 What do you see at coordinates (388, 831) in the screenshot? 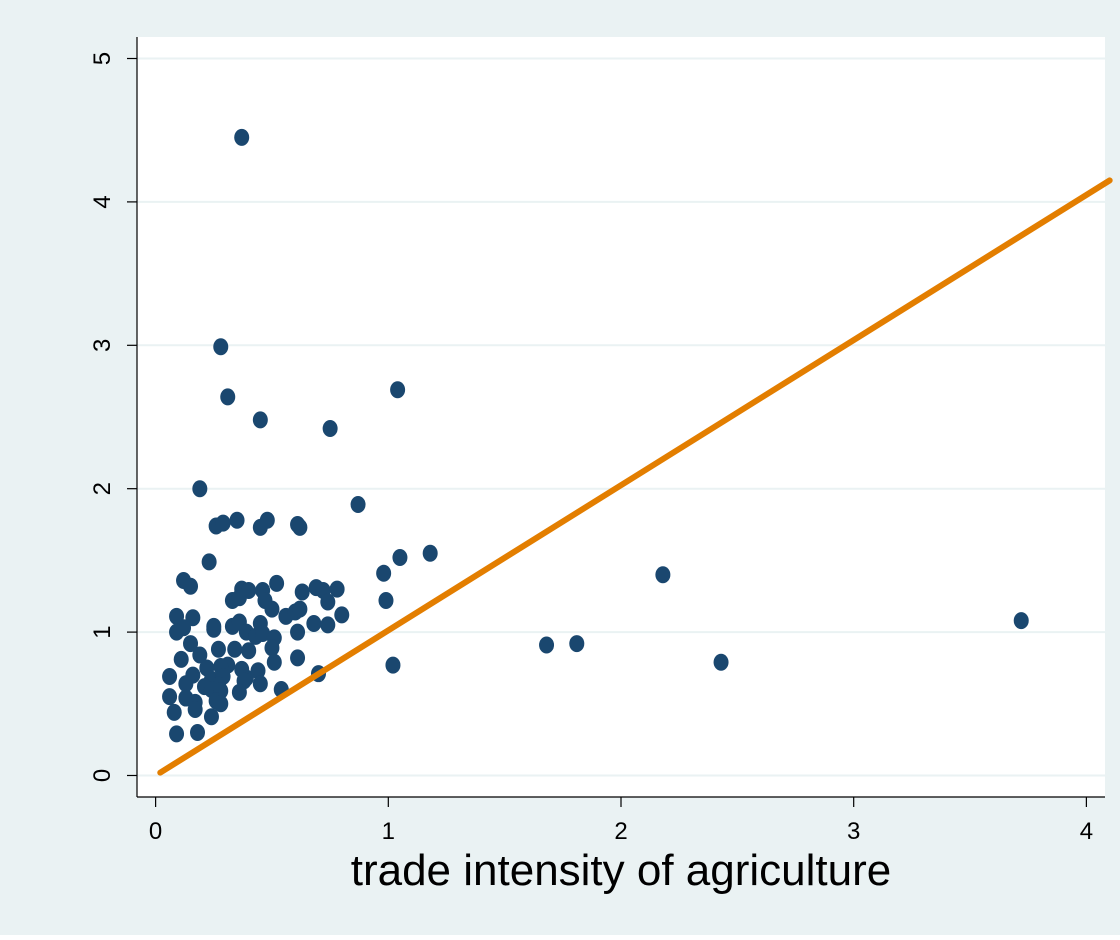
I see `x-tick-label: 1` at bounding box center [388, 831].